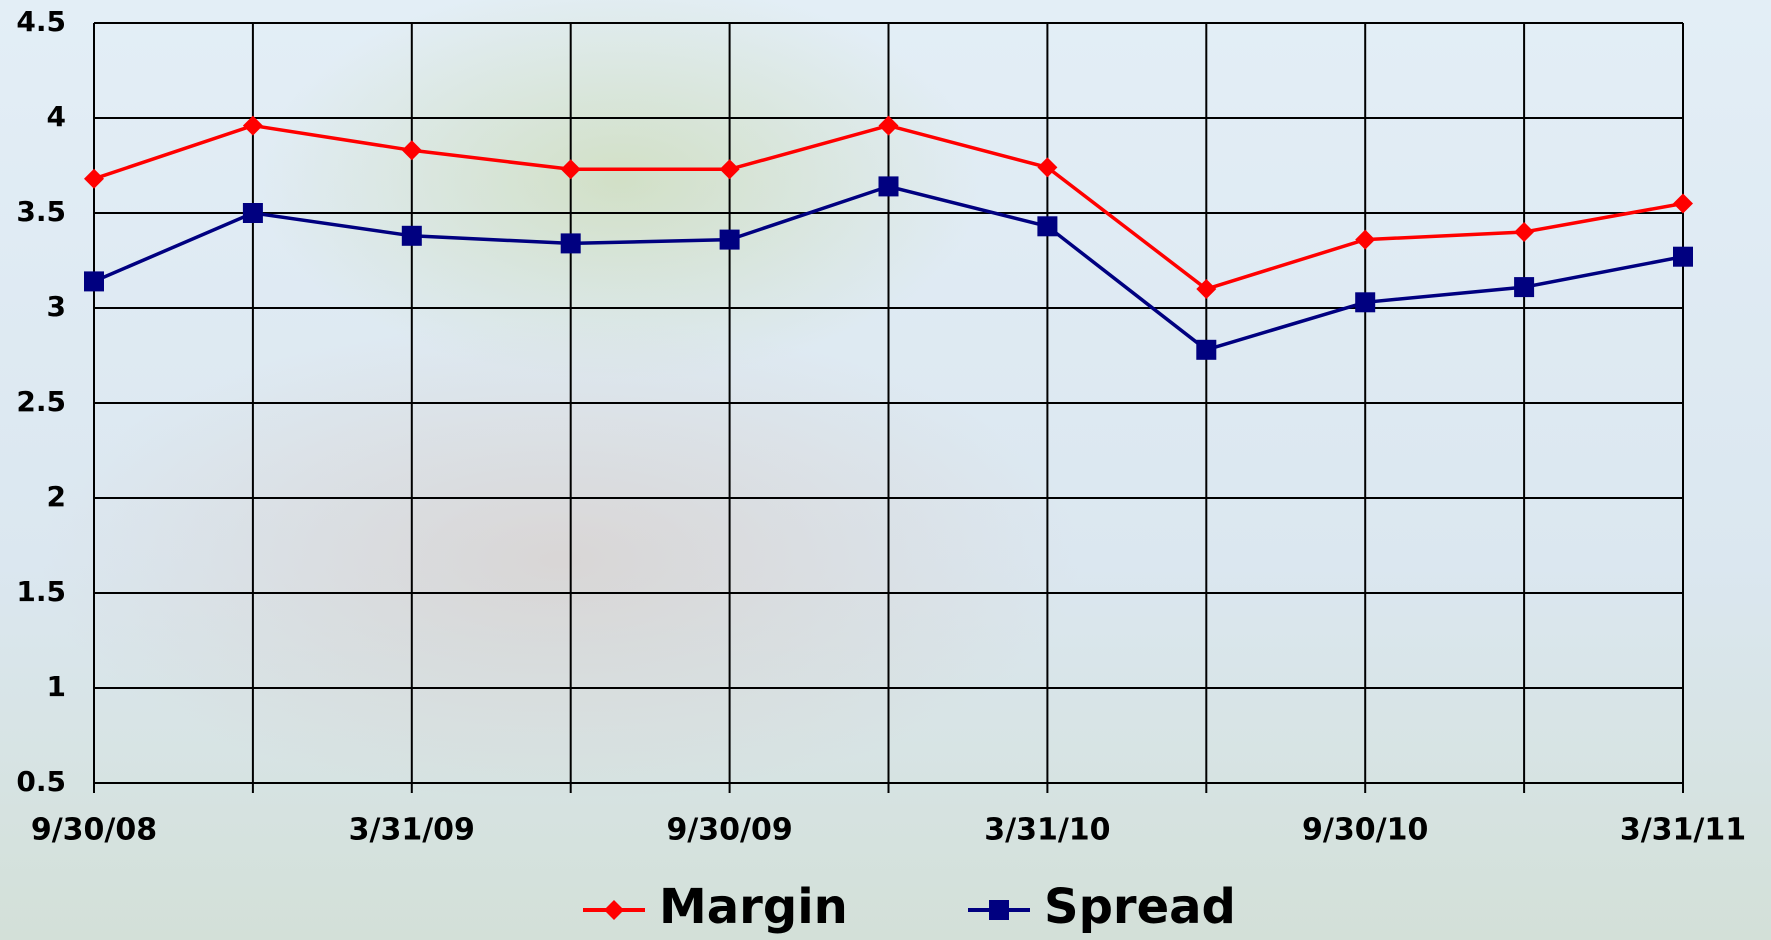 This screenshot has width=1771, height=940. I want to click on y-tick-label: 4.5, so click(41, 21).